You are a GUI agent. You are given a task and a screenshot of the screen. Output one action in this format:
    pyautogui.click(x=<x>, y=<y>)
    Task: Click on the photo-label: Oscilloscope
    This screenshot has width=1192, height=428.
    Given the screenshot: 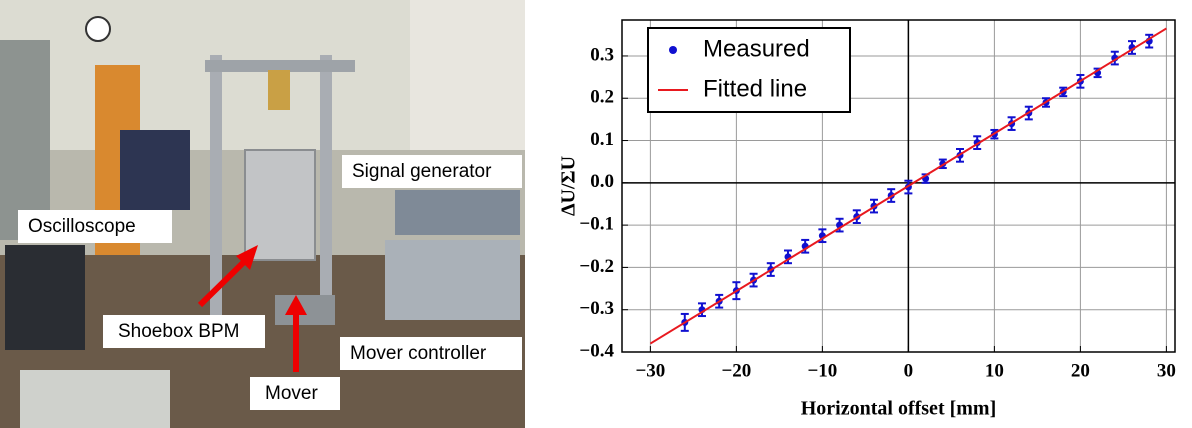 What is the action you would take?
    pyautogui.click(x=82, y=226)
    